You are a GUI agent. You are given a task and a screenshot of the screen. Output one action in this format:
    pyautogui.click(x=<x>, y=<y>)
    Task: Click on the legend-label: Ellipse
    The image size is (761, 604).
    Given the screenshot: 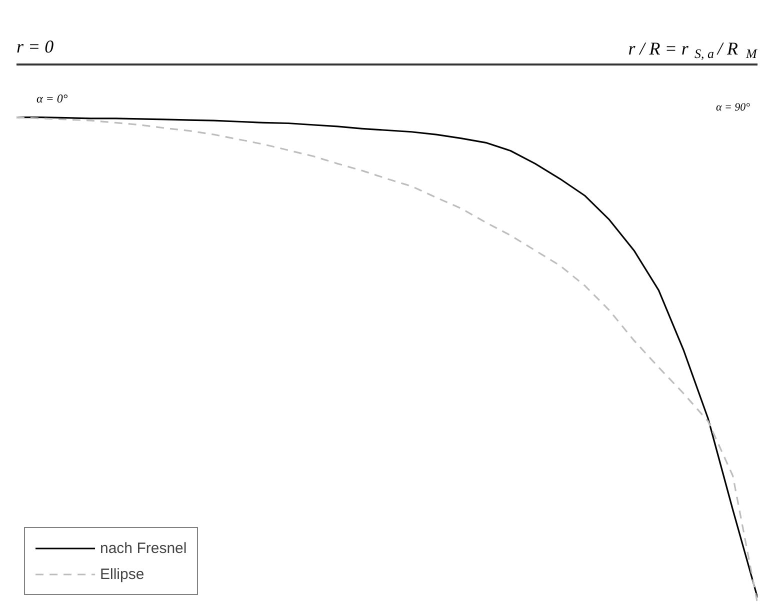 What is the action you would take?
    pyautogui.click(x=122, y=574)
    